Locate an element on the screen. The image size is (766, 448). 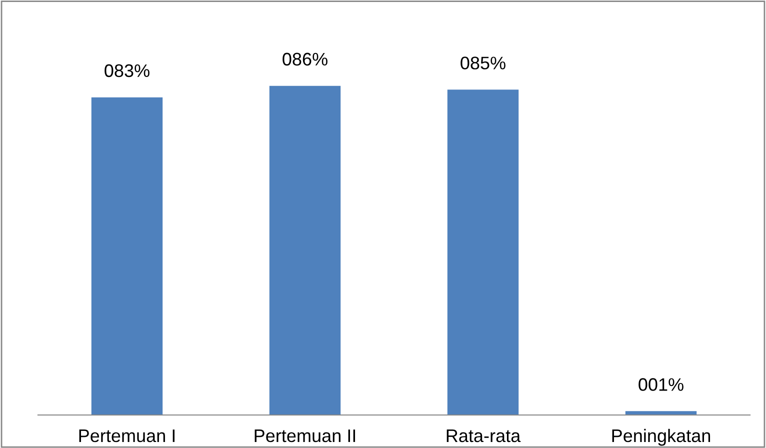
data-label: 083% is located at coordinates (127, 71).